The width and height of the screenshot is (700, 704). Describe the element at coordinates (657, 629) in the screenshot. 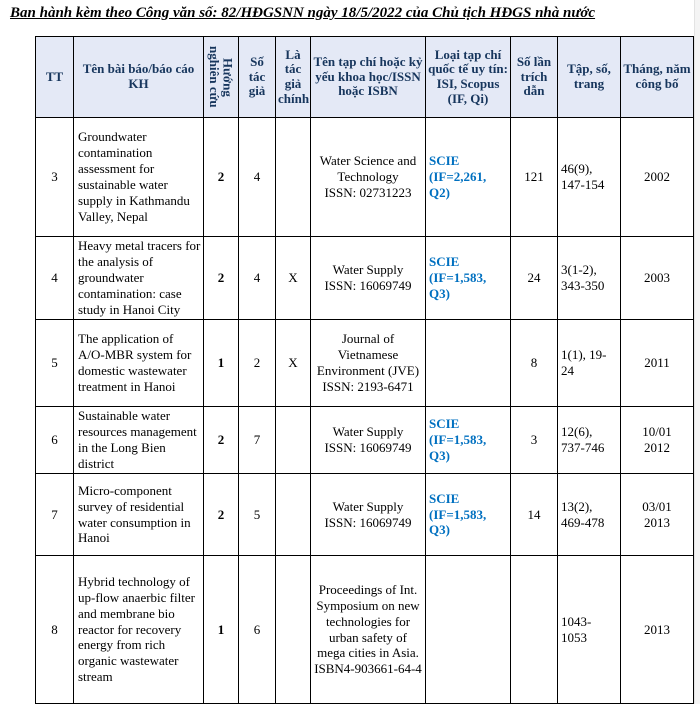

I see `cell-published: 2013` at that location.